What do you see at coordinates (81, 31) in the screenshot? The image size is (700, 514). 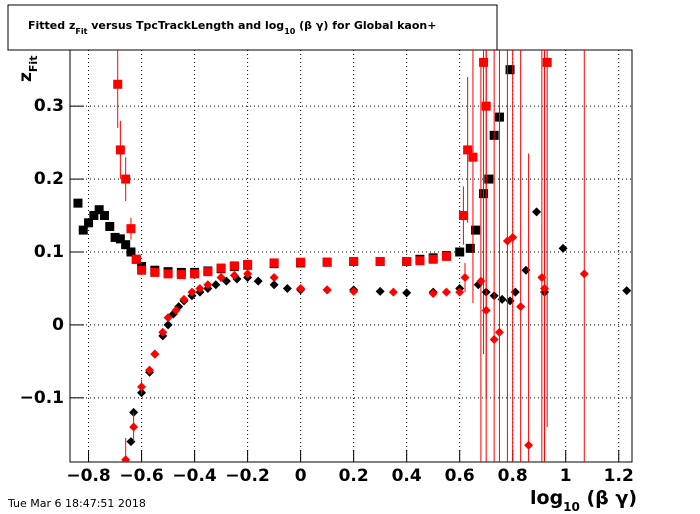 I see `title-sub: Fit` at bounding box center [81, 31].